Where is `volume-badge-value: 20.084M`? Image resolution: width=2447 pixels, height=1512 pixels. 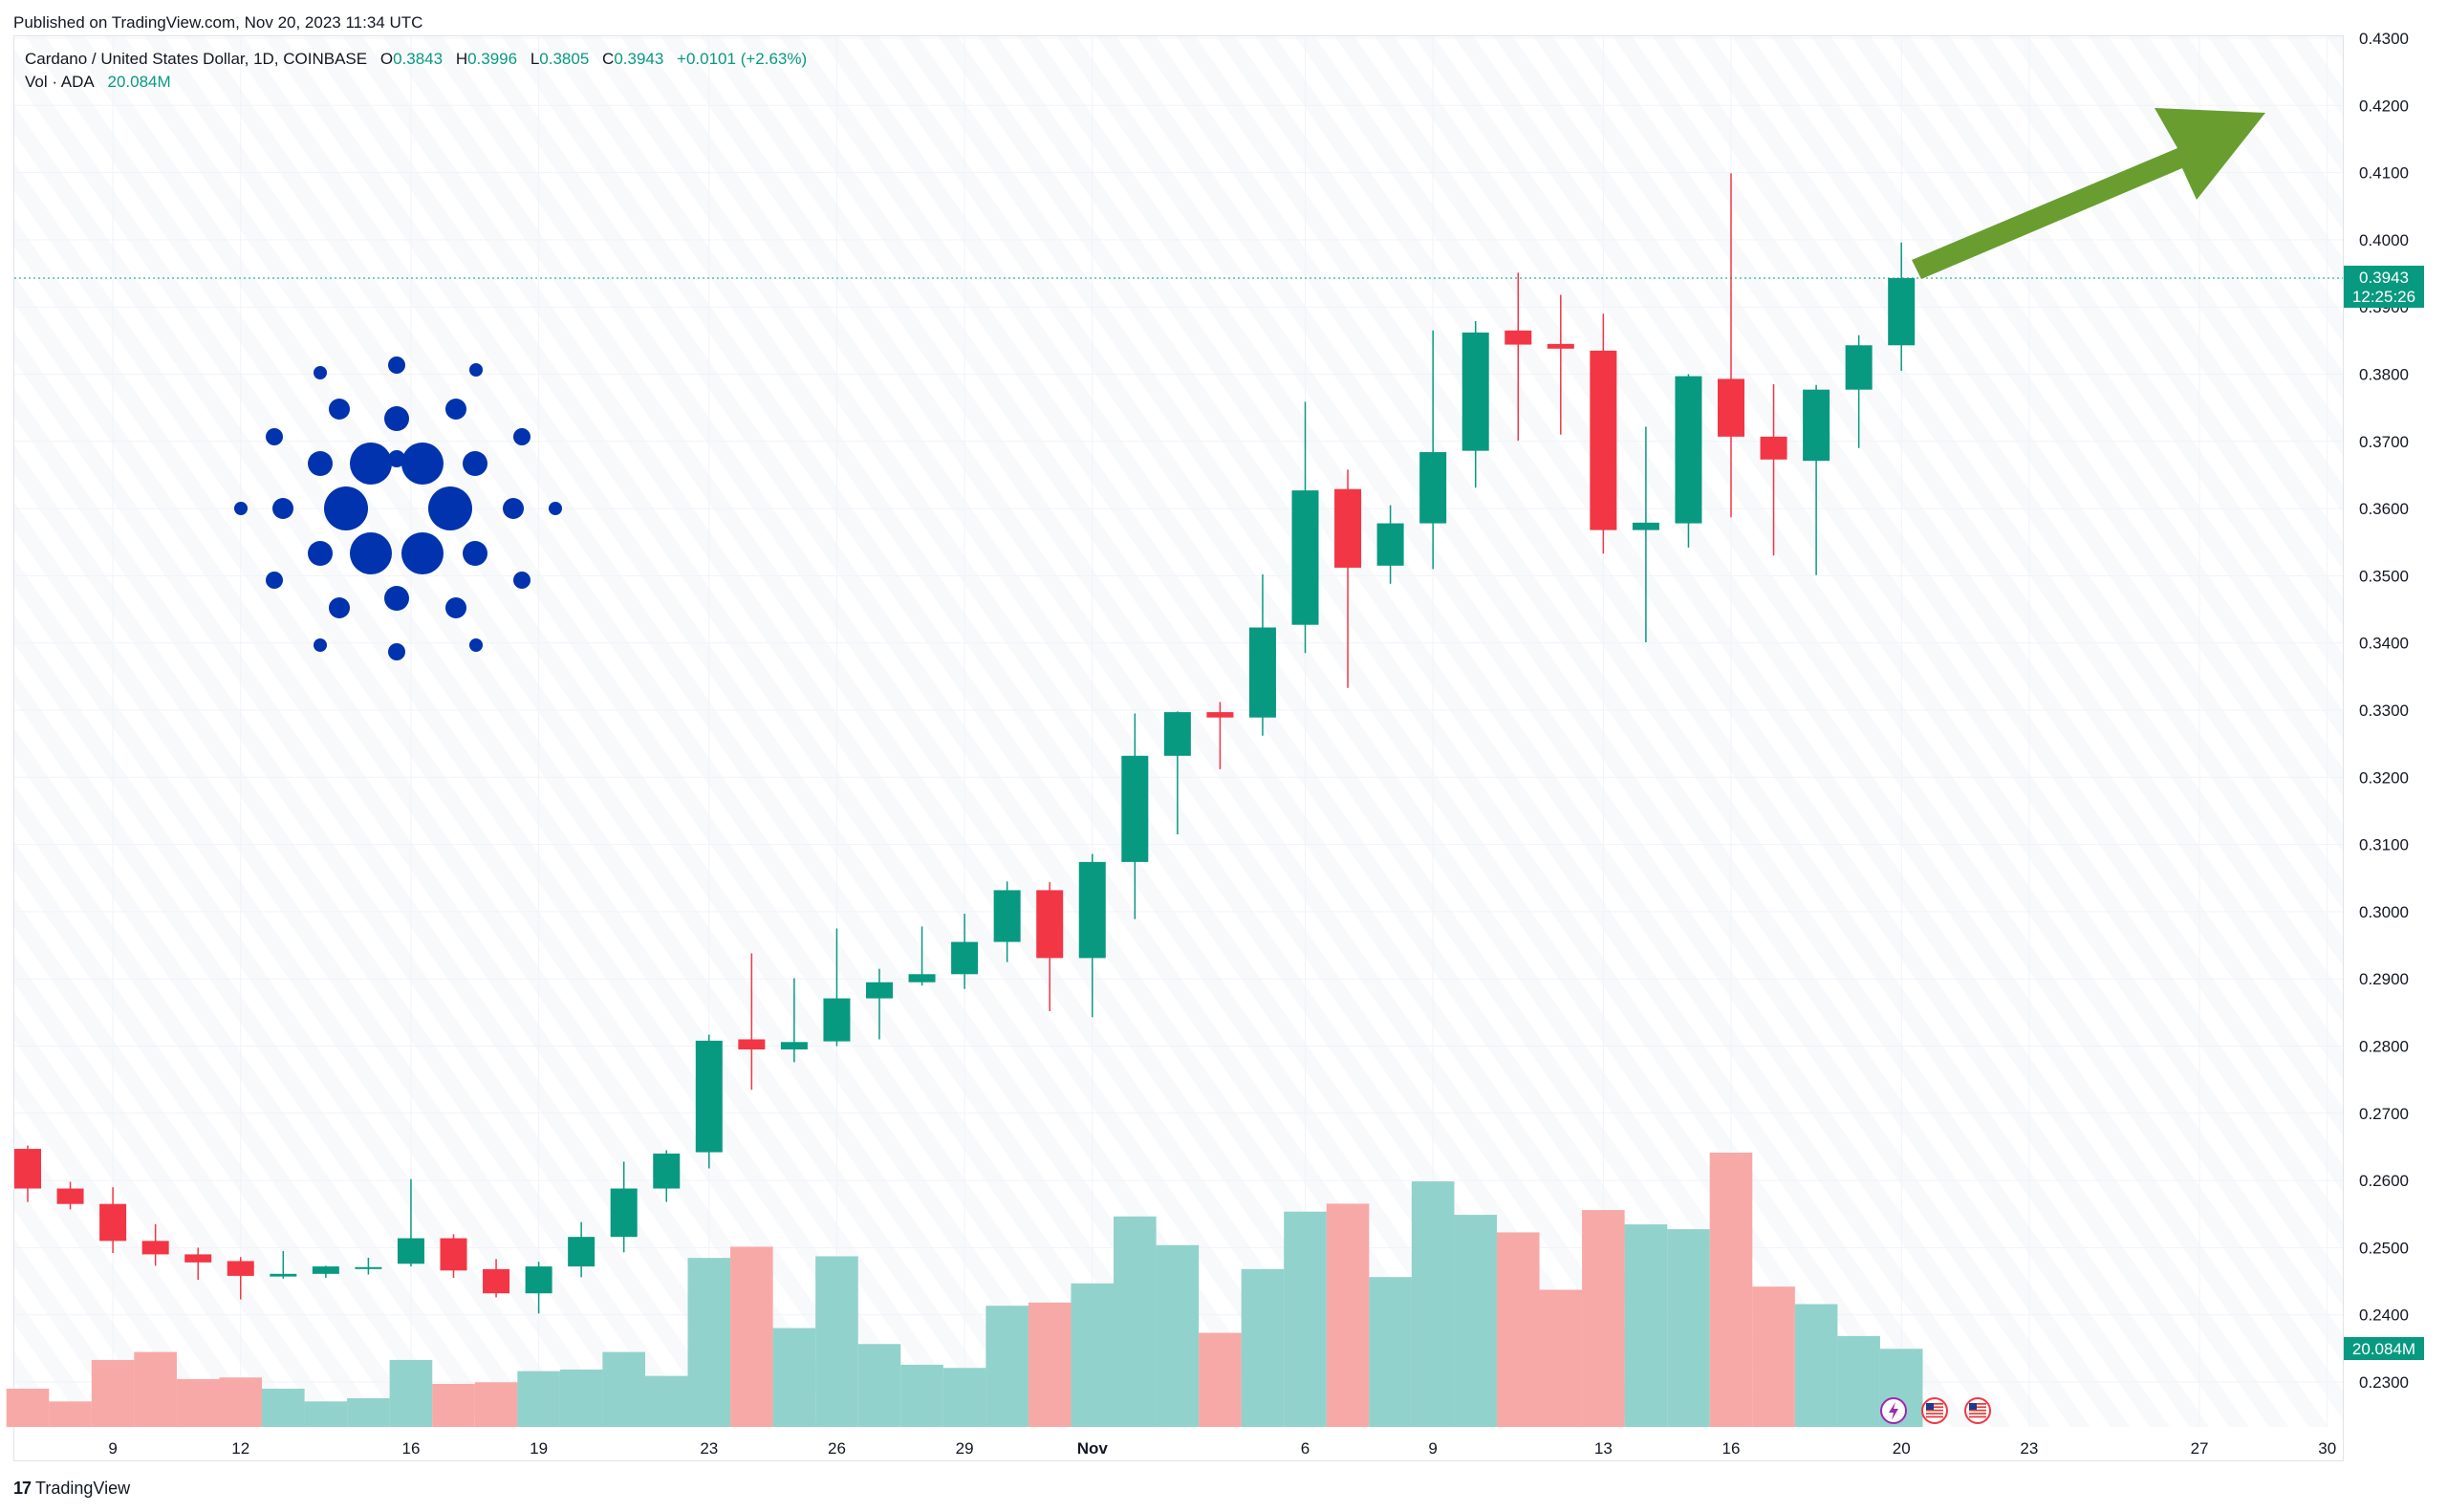 volume-badge-value: 20.084M is located at coordinates (2383, 1349).